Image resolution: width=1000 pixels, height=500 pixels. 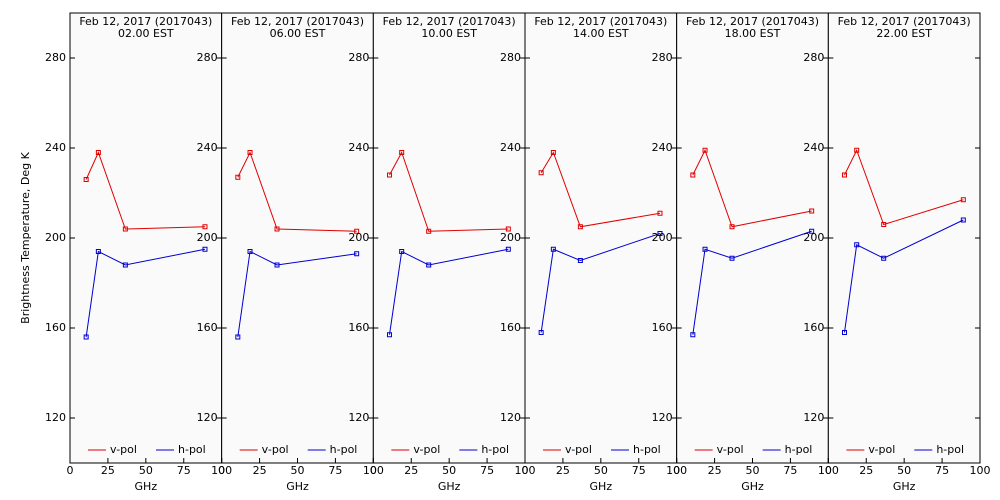 What do you see at coordinates (601, 33) in the screenshot?
I see `panel-subtitle: 14.00 EST` at bounding box center [601, 33].